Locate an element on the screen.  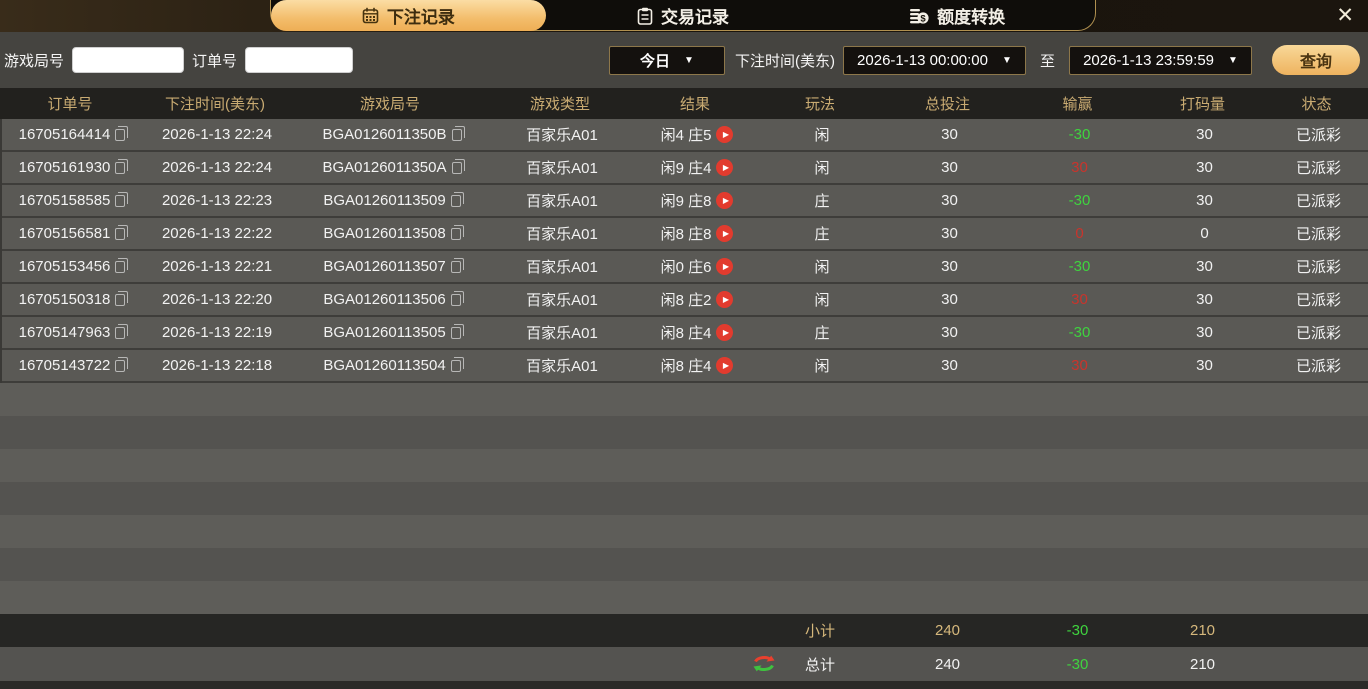
col-header-order-no: 订单号 is located at coordinates (70, 104).